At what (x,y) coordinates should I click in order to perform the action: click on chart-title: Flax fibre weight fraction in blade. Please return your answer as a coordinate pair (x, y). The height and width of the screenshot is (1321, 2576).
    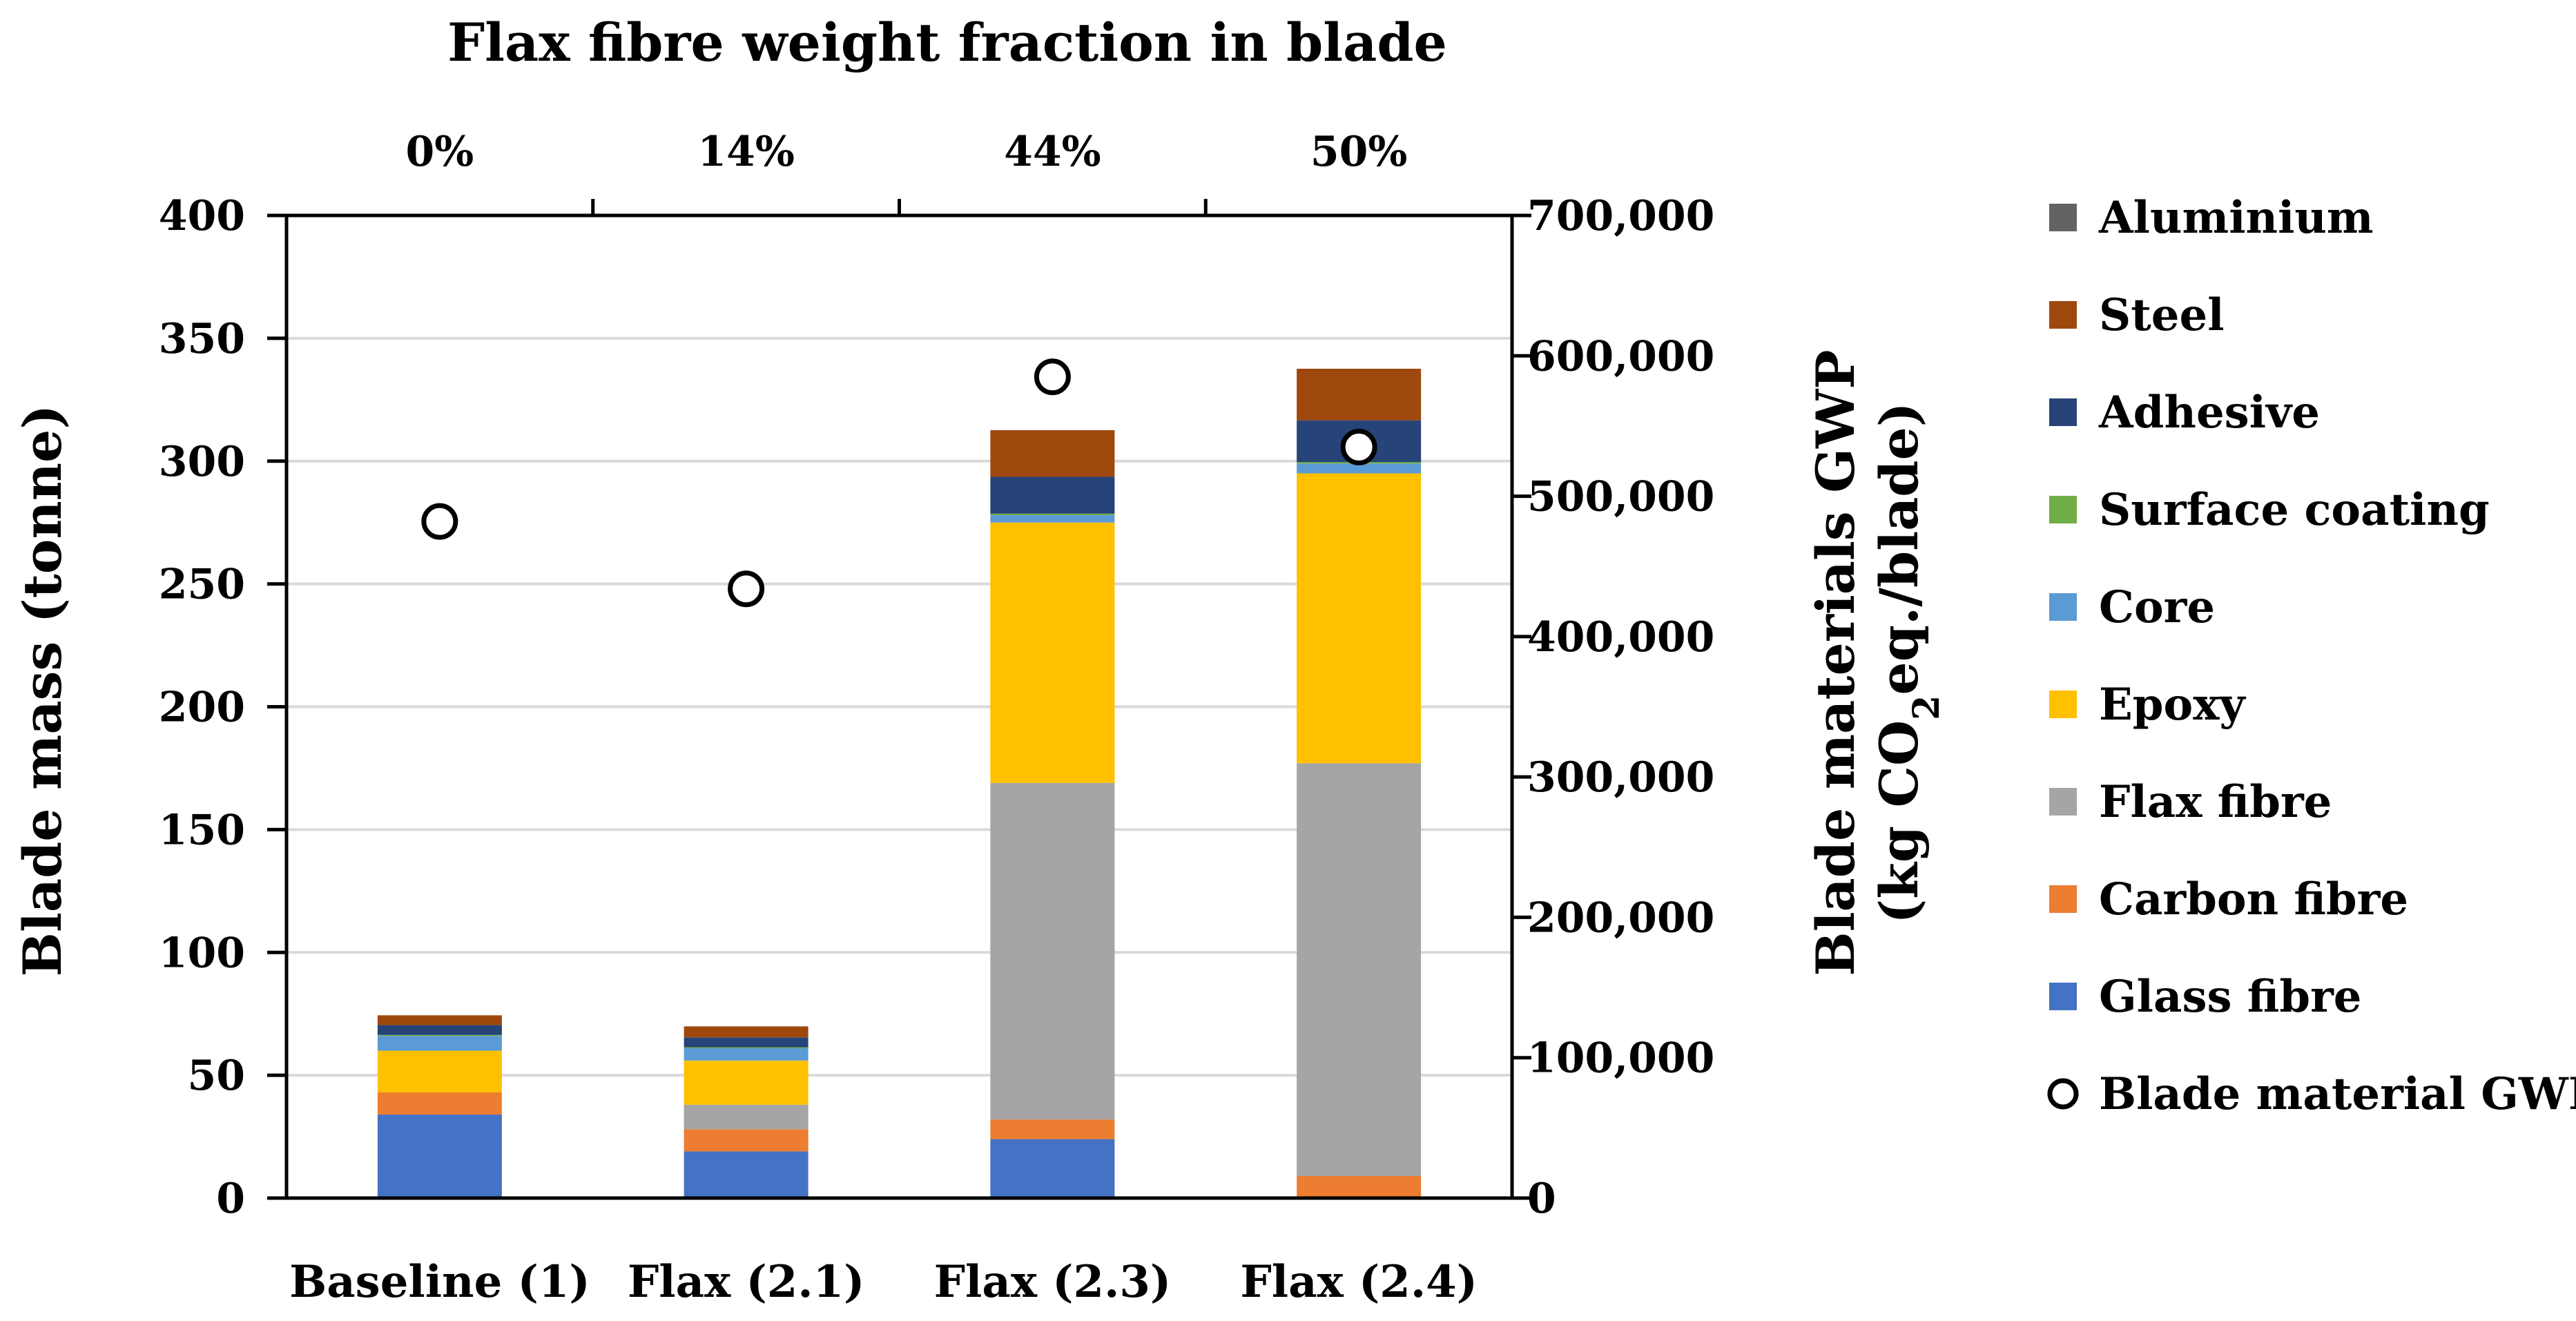
    Looking at the image, I should click on (947, 42).